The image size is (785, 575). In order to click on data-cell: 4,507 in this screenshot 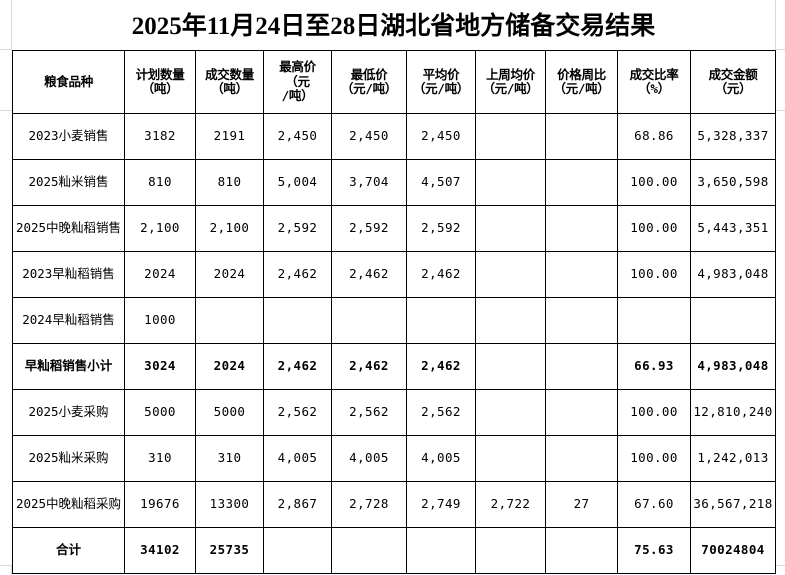, I will do `click(441, 182)`.